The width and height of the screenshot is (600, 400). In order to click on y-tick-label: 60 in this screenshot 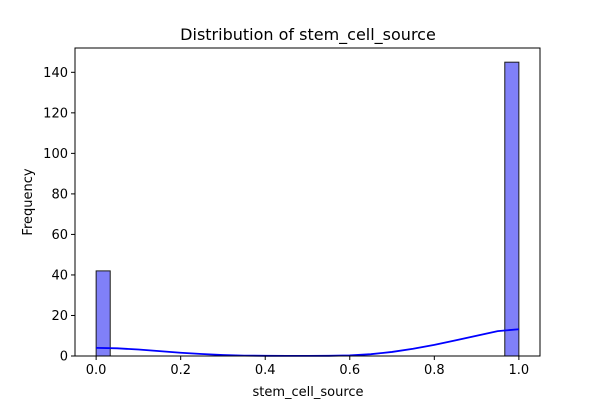, I will do `click(59, 235)`.